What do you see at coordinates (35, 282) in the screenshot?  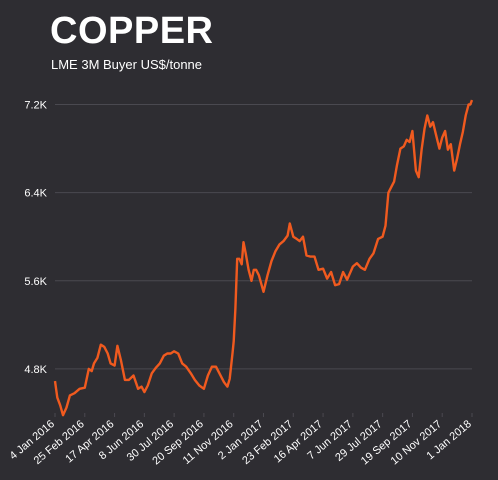 I see `y-tick-label: 5.6K` at bounding box center [35, 282].